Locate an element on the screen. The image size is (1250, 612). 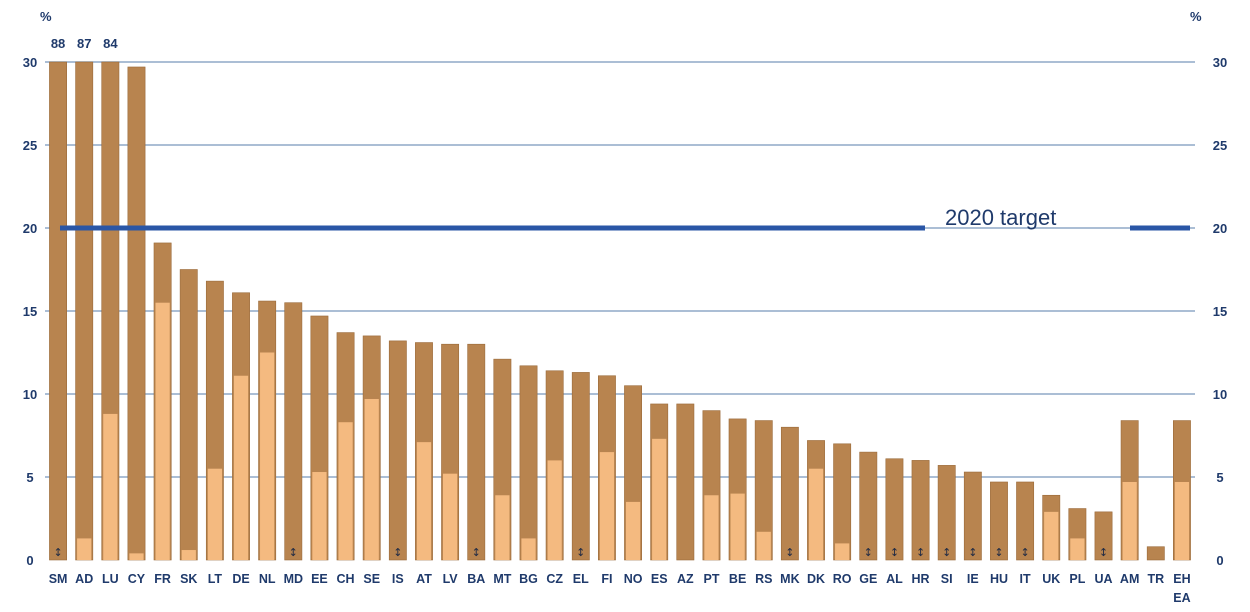
category-label: CY is located at coordinates (137, 579).